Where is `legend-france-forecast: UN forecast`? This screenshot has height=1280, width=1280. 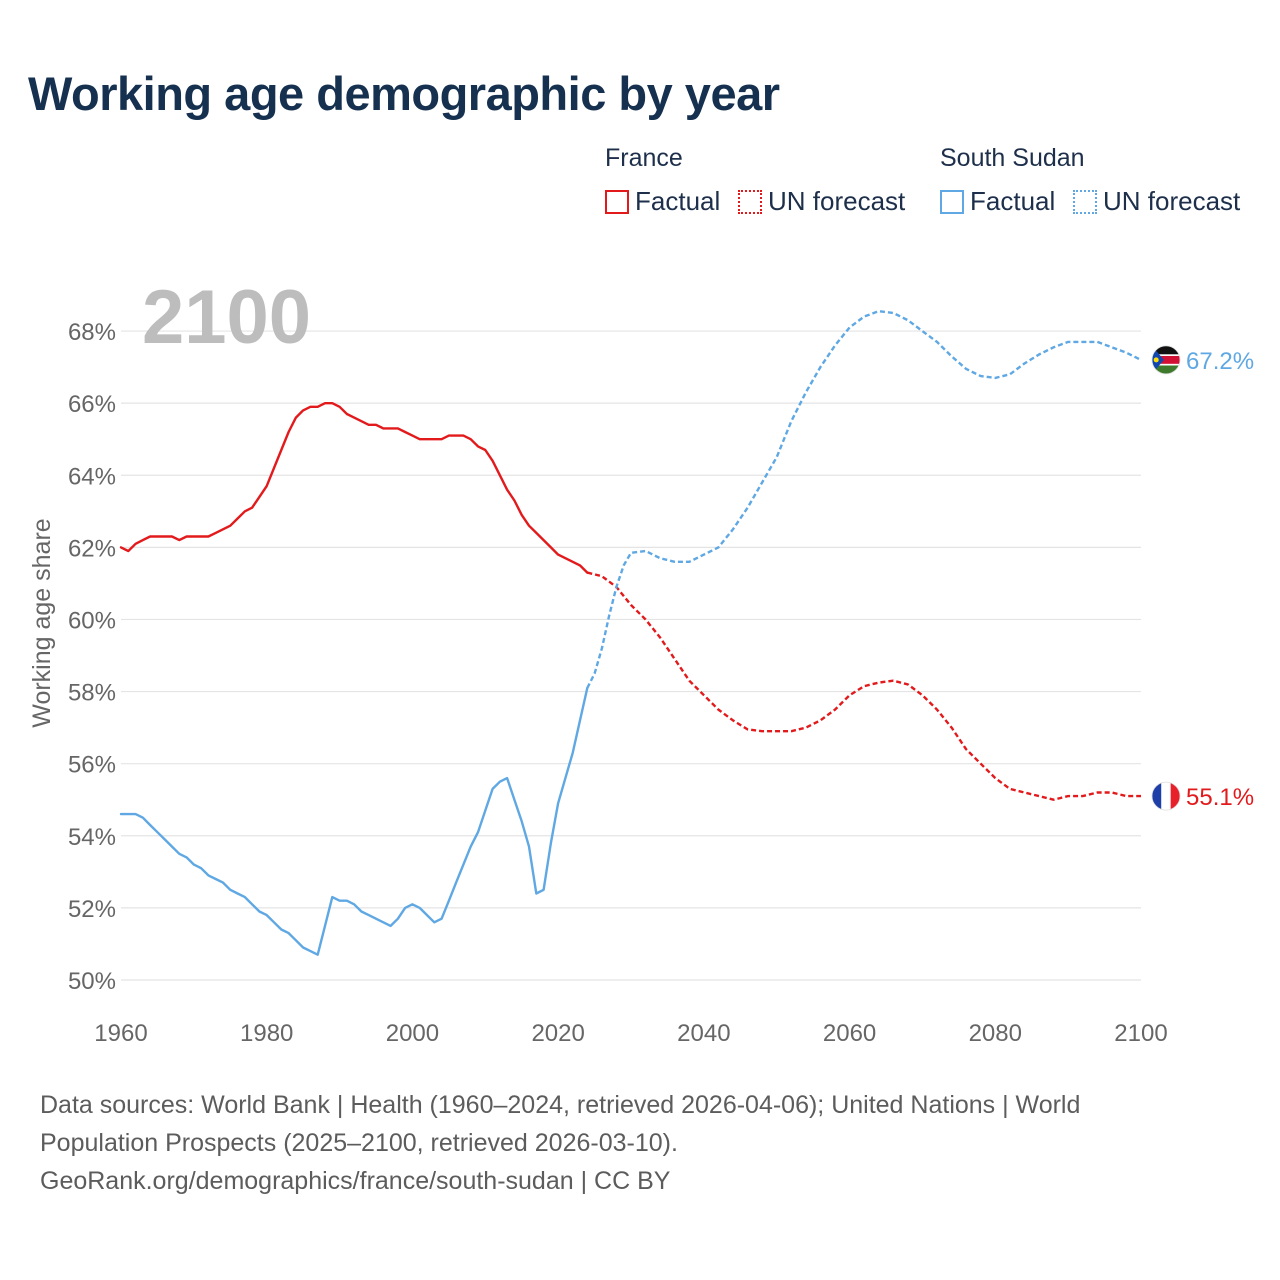 legend-france-forecast: UN forecast is located at coordinates (821, 201).